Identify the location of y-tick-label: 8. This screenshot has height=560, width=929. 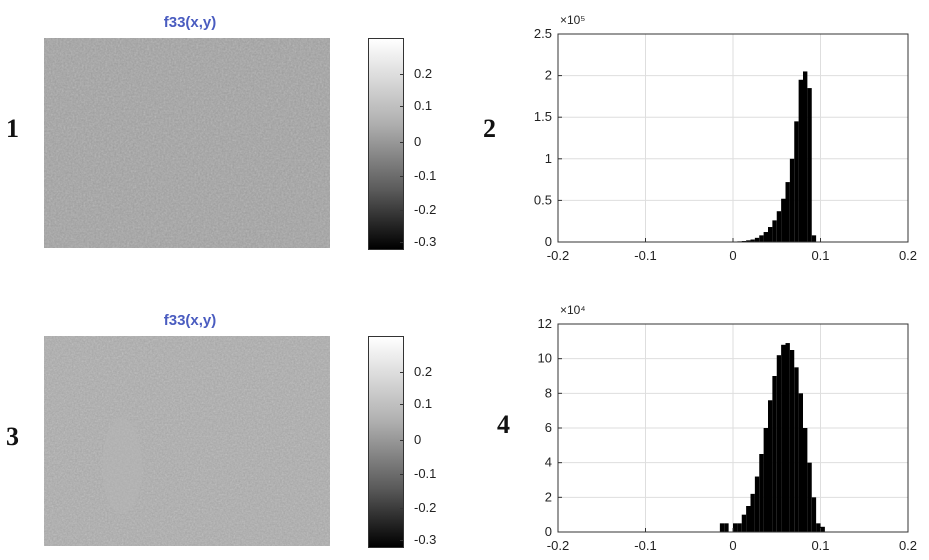
(548, 392).